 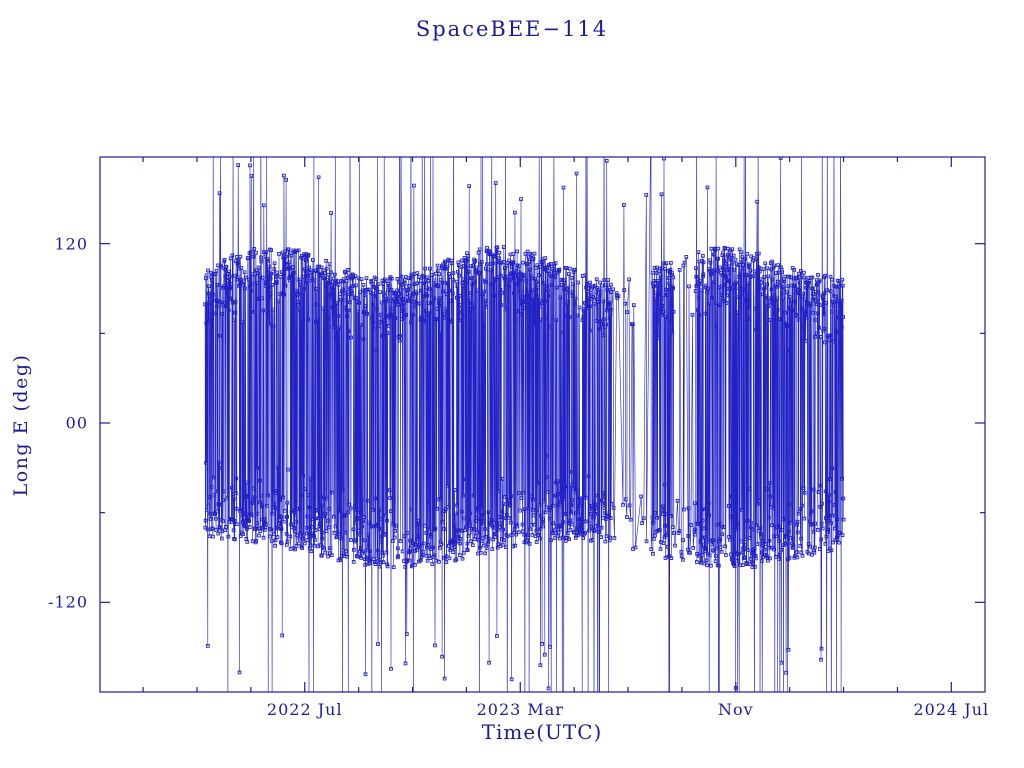 I want to click on x-tick-label: 2022 Jul, so click(x=304, y=709).